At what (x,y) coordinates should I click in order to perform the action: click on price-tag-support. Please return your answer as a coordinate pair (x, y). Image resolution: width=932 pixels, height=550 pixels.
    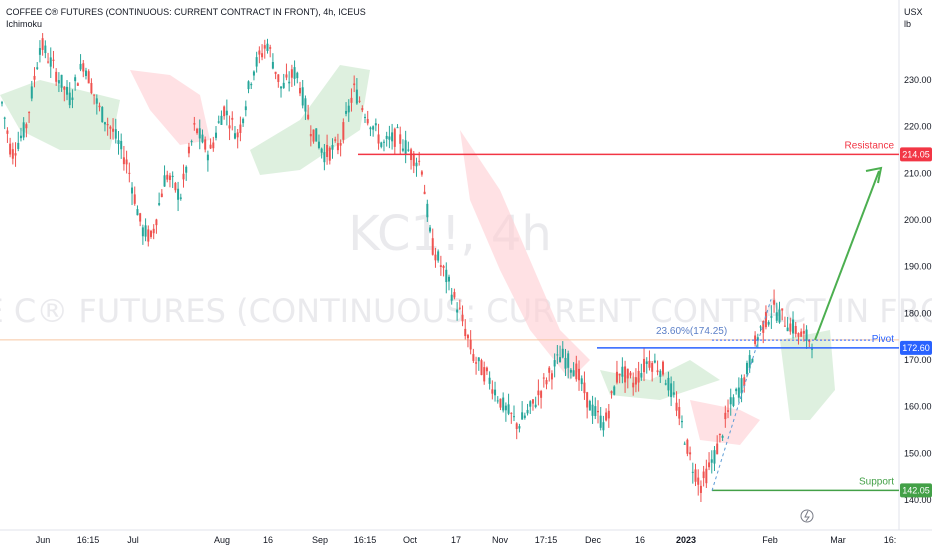
    Looking at the image, I should click on (916, 490).